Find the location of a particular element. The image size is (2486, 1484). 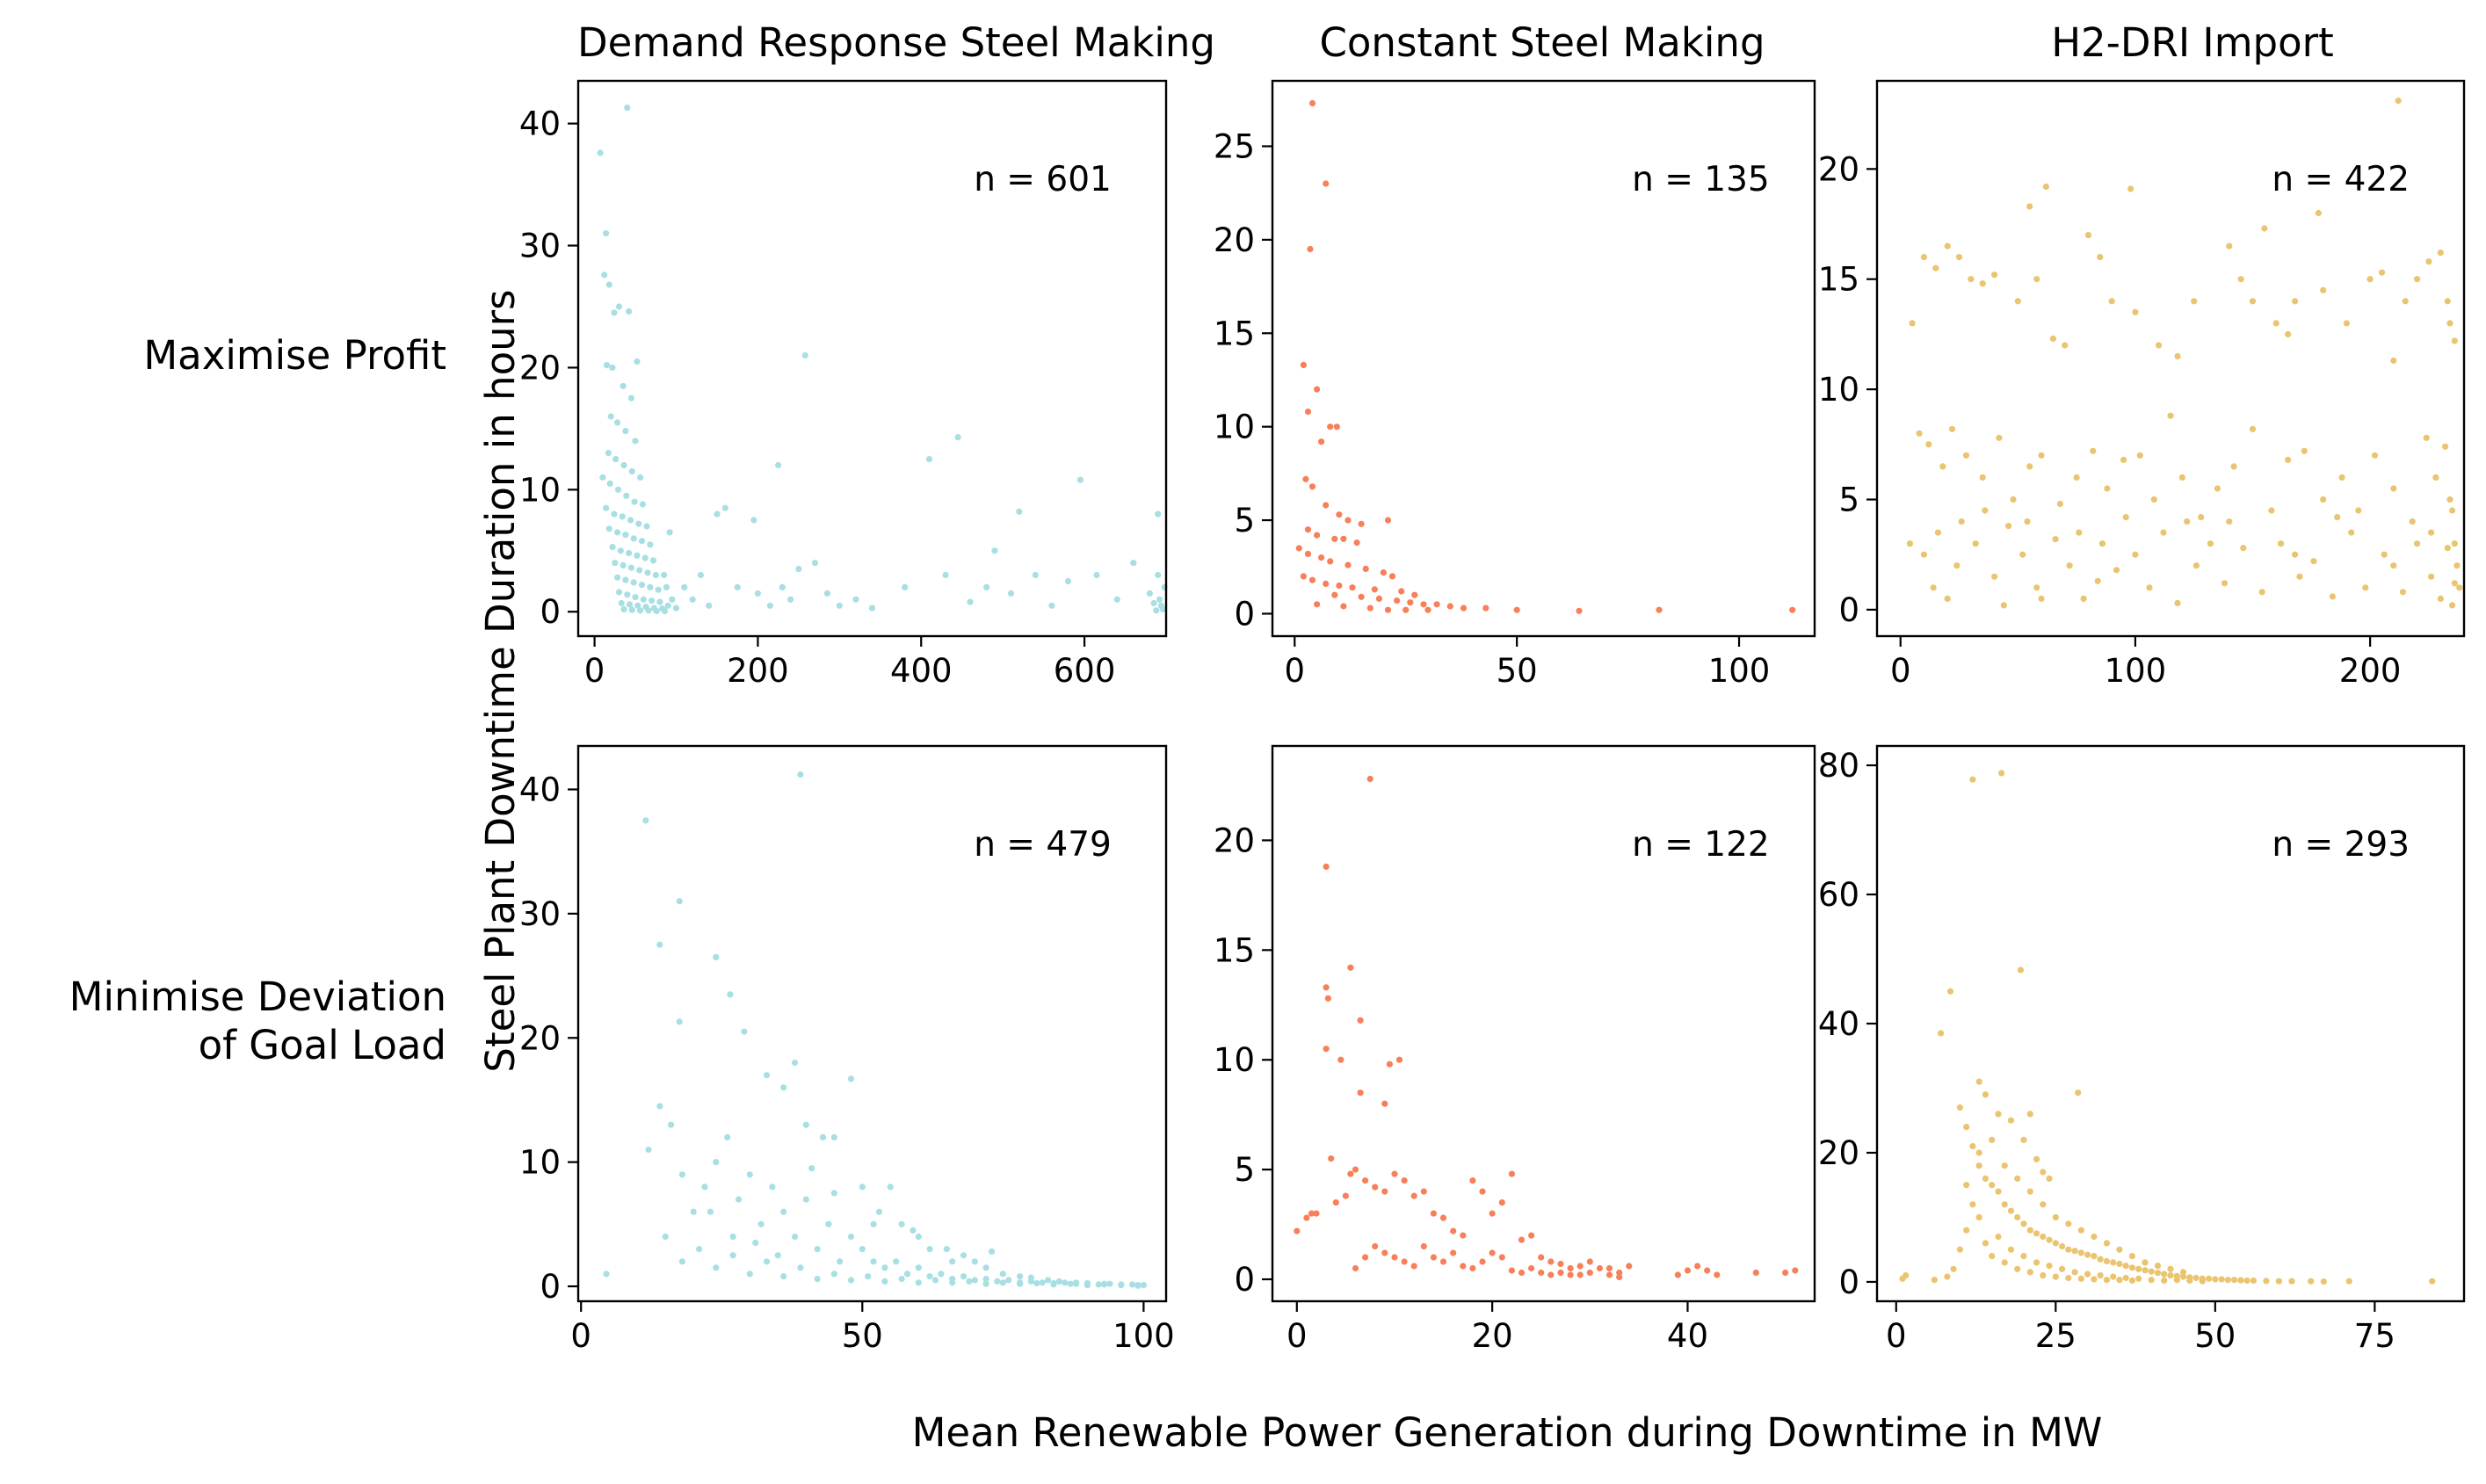

scatter-panel: 0 50 100 0 10 20 30 40 n = 479 is located at coordinates (847, 1050).